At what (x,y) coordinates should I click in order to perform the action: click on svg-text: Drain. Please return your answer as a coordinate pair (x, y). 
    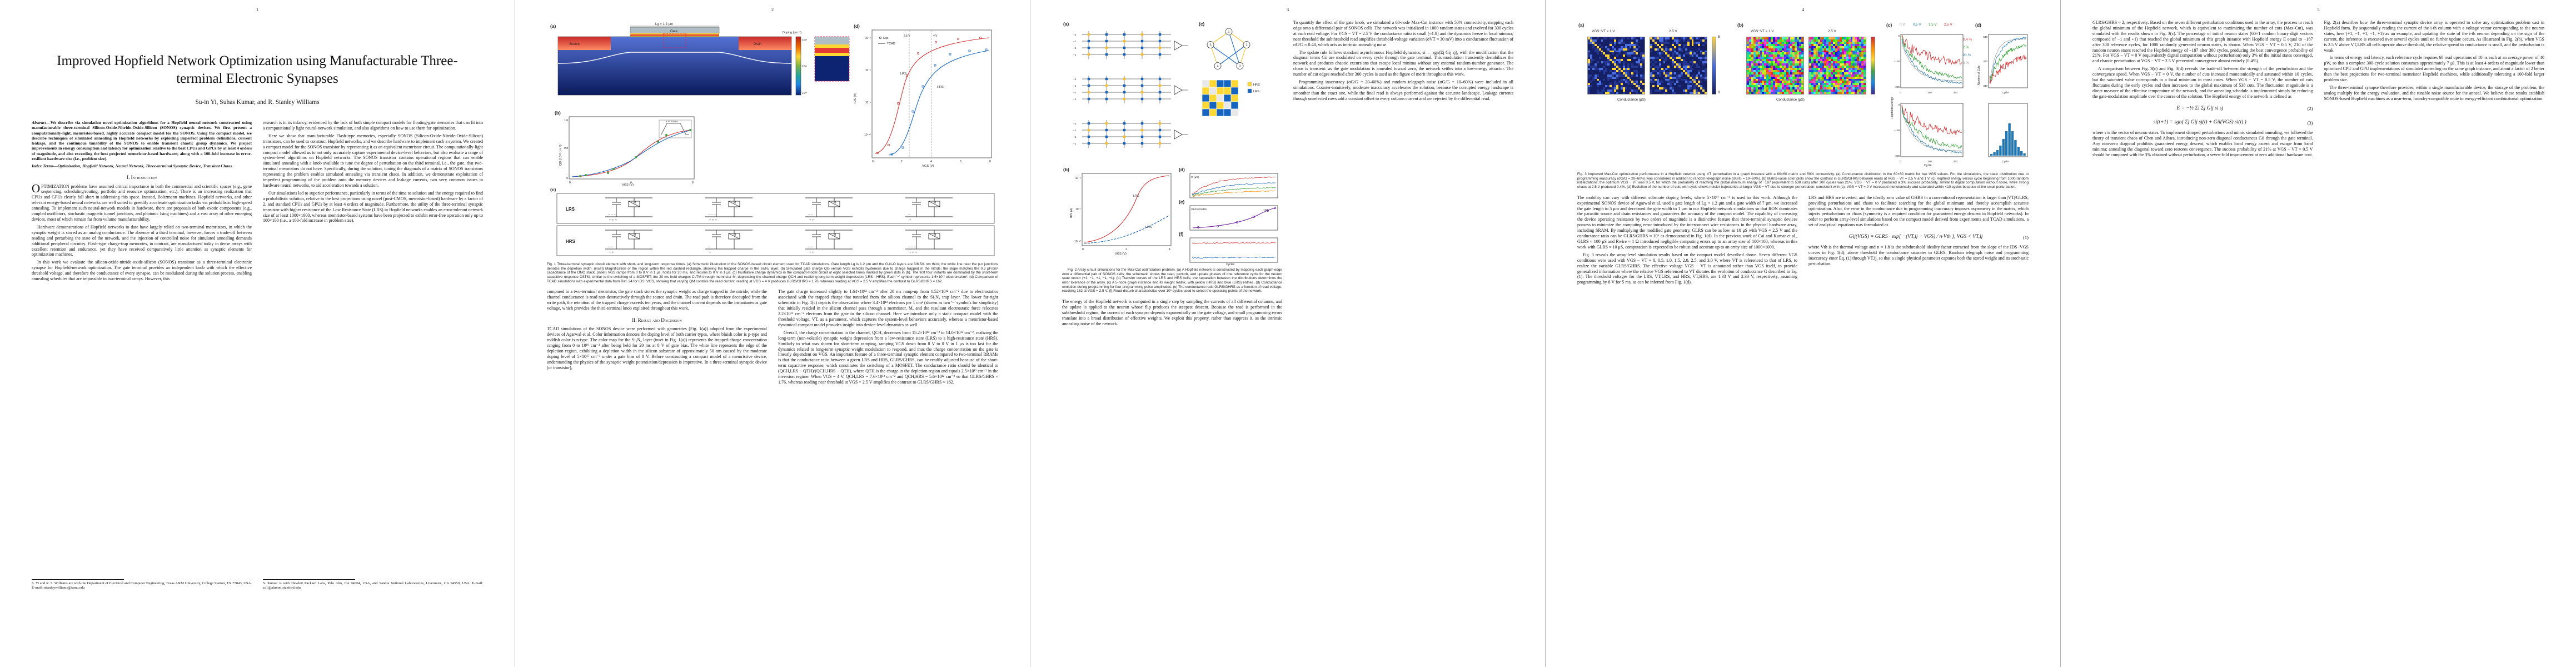
    Looking at the image, I should click on (757, 44).